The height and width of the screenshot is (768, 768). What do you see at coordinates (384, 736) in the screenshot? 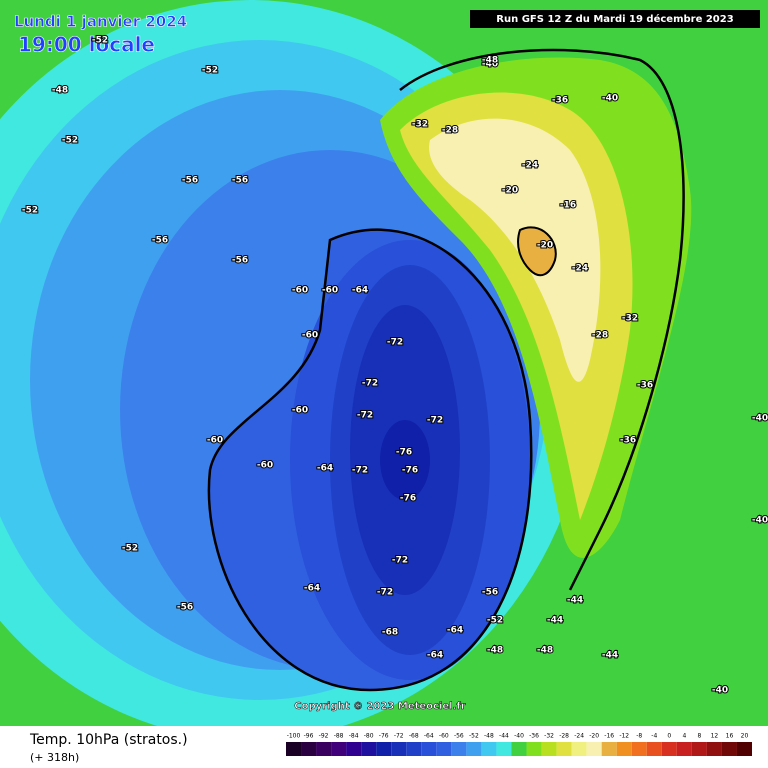
I see `colorbar-label: -76` at bounding box center [384, 736].